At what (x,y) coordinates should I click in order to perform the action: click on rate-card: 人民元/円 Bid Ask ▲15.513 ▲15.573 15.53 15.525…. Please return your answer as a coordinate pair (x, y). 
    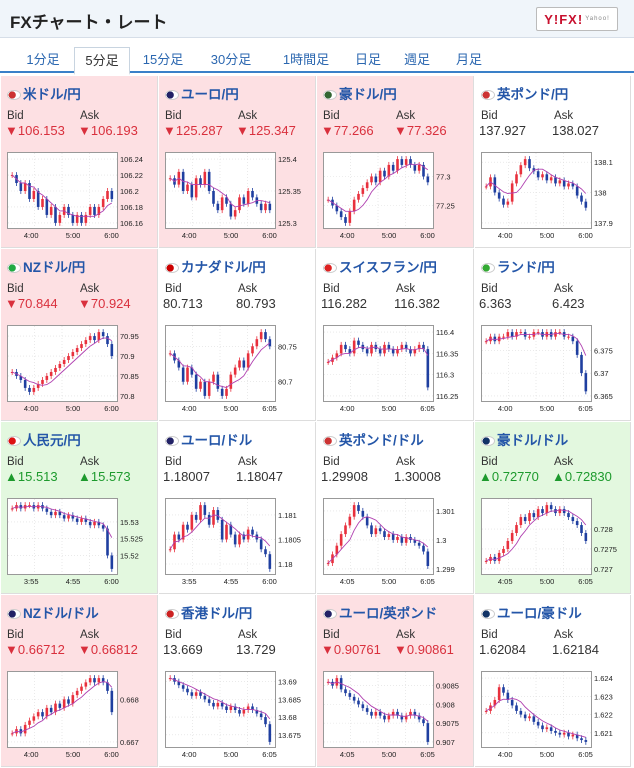
    Looking at the image, I should click on (79, 508).